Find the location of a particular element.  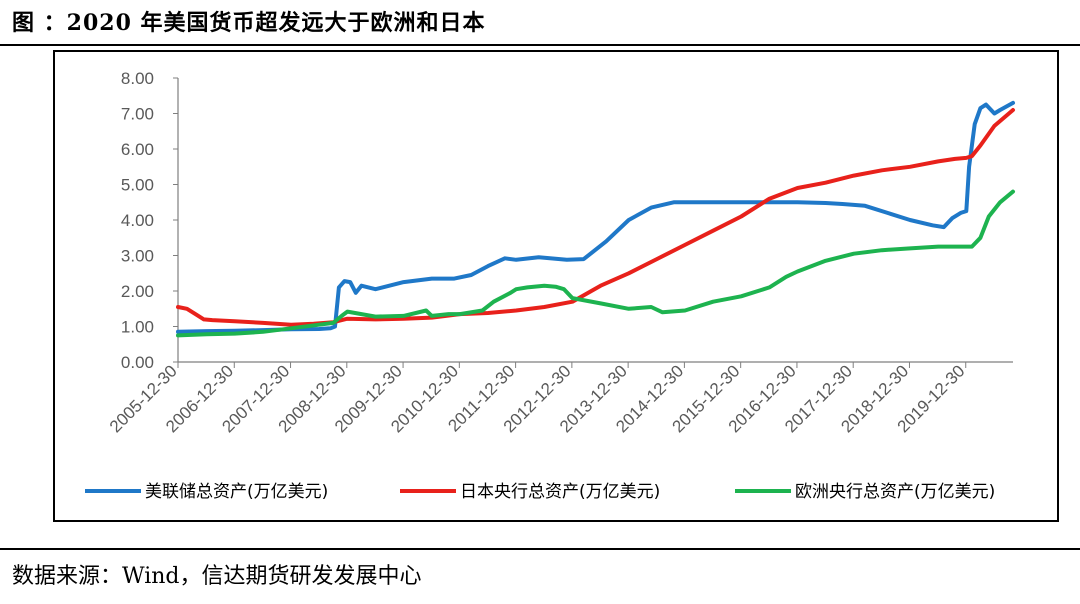

top-rule is located at coordinates (540, 45).